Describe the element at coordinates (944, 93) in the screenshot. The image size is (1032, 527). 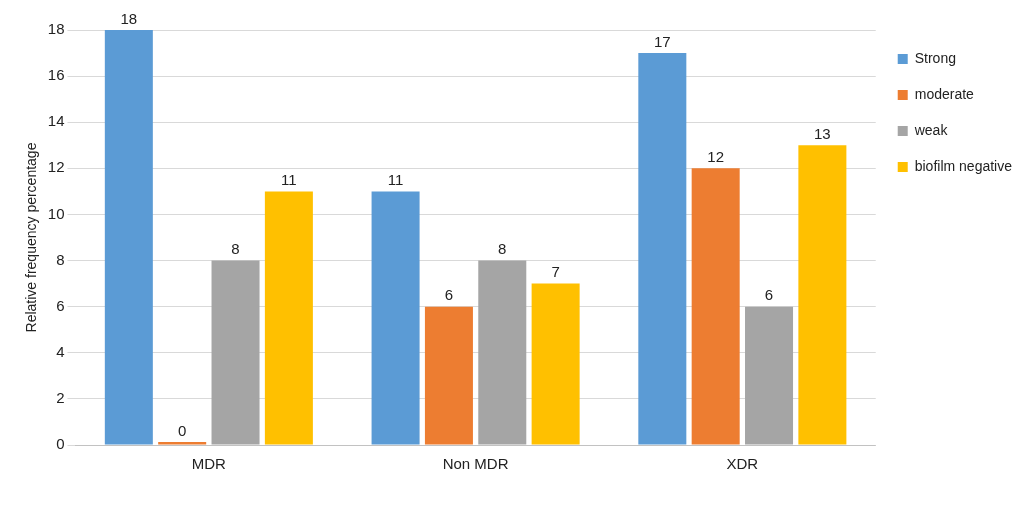
I see `legend-label: moderate` at that location.